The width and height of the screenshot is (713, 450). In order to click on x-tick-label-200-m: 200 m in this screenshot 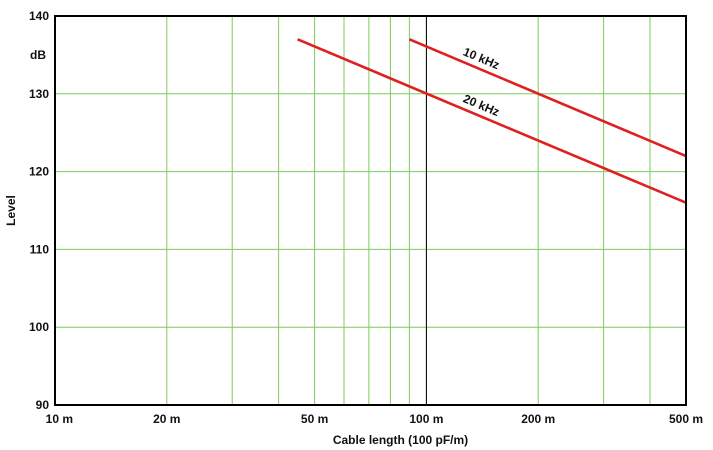, I will do `click(538, 419)`.